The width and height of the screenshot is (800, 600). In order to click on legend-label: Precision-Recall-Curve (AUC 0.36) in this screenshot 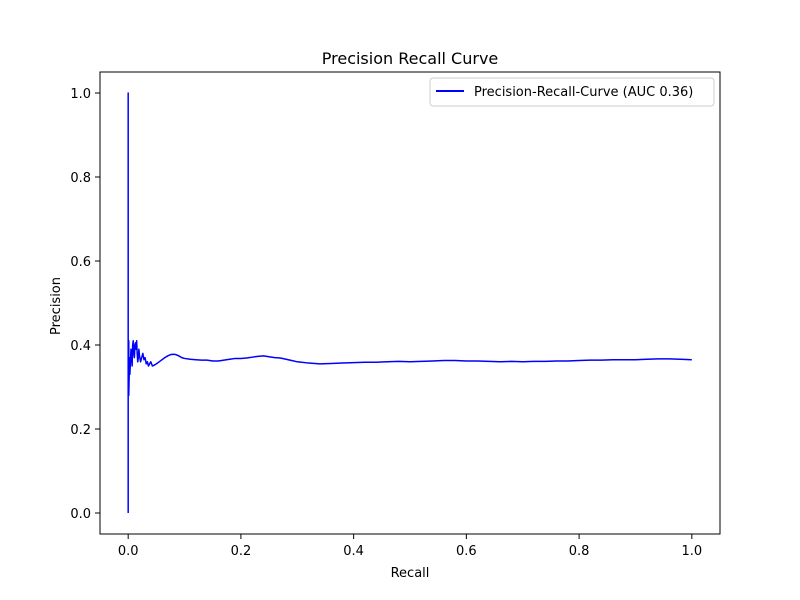, I will do `click(583, 92)`.